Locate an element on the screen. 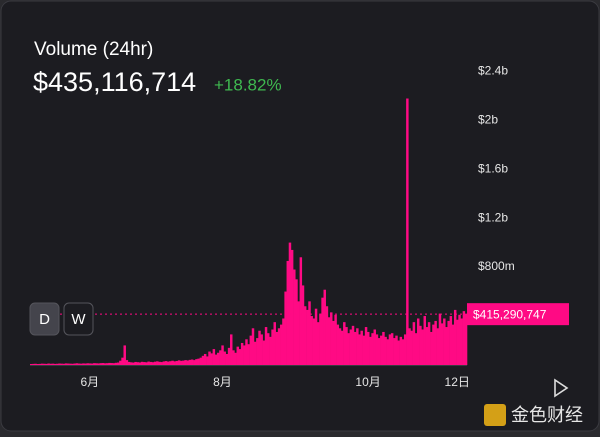 Image resolution: width=600 pixels, height=437 pixels. play-button is located at coordinates (561, 388).